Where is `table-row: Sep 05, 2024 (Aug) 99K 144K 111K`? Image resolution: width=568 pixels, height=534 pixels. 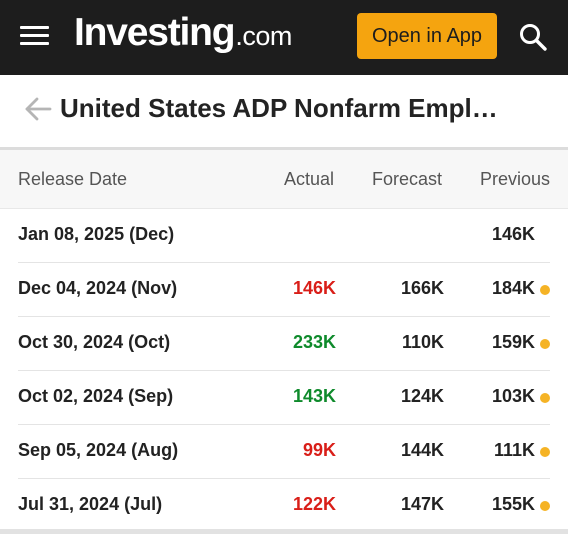 table-row: Sep 05, 2024 (Aug) 99K 144K 111K is located at coordinates (284, 452).